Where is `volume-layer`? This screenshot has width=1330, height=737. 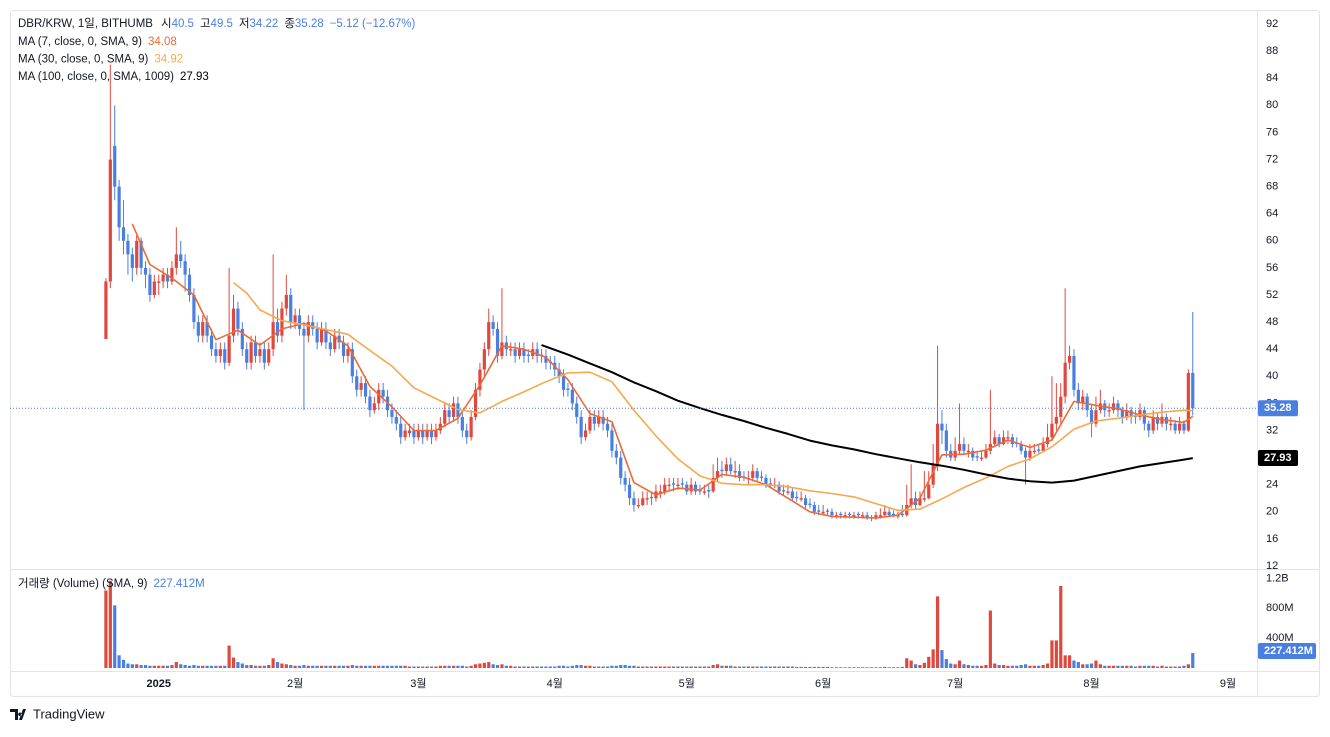 volume-layer is located at coordinates (649, 624).